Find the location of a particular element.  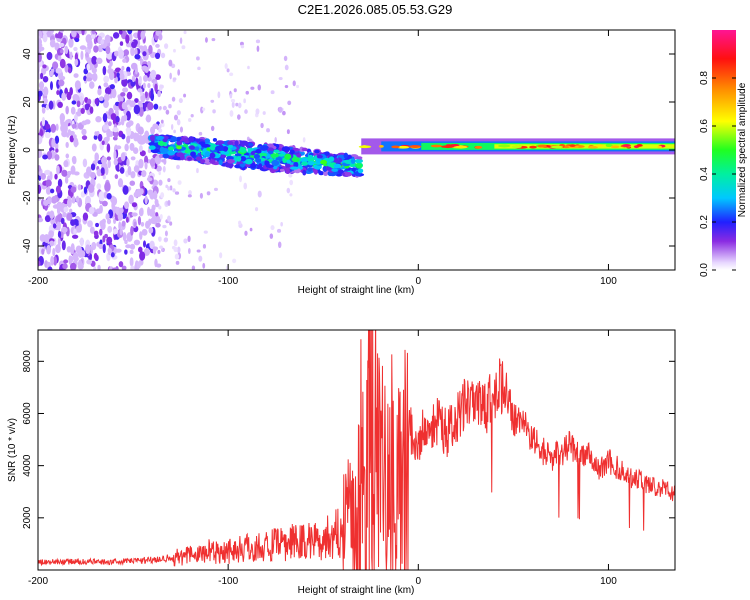

snr-x-axis-label: Height of straight line (km) is located at coordinates (356, 590).